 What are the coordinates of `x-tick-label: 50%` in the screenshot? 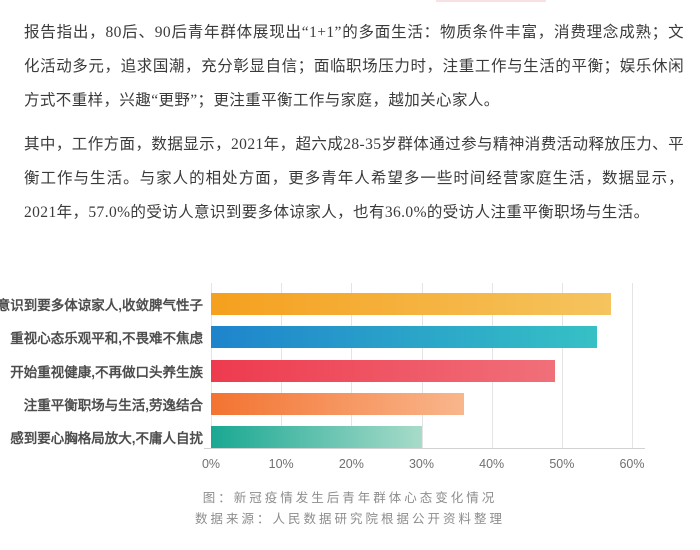 It's located at (562, 464).